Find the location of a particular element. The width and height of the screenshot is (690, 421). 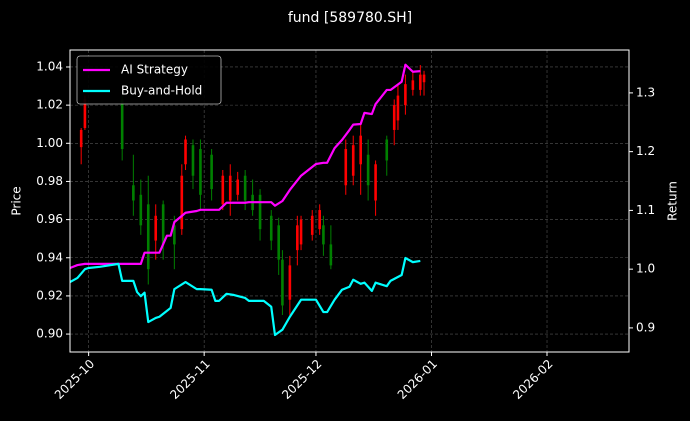

legend: AI Strategy Buy-and-Hold is located at coordinates (149, 80).